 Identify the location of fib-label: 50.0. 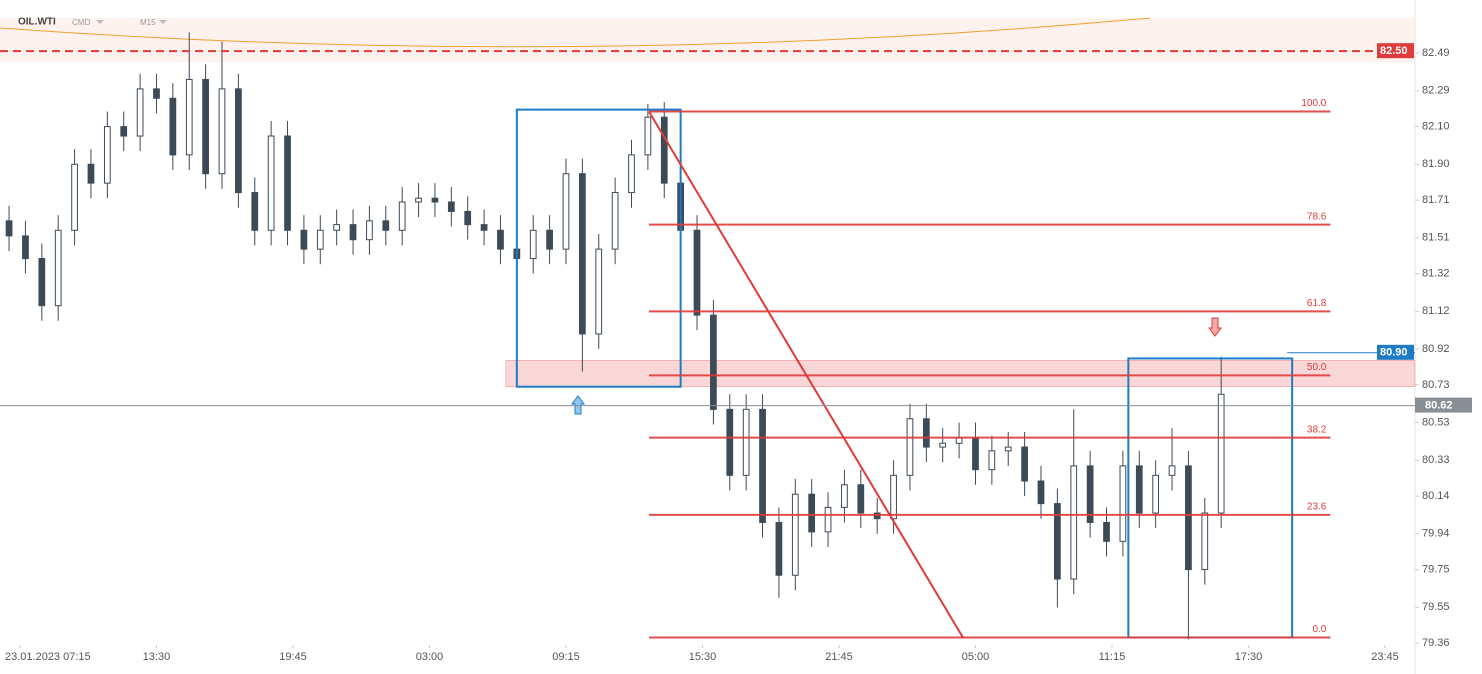
(1317, 367).